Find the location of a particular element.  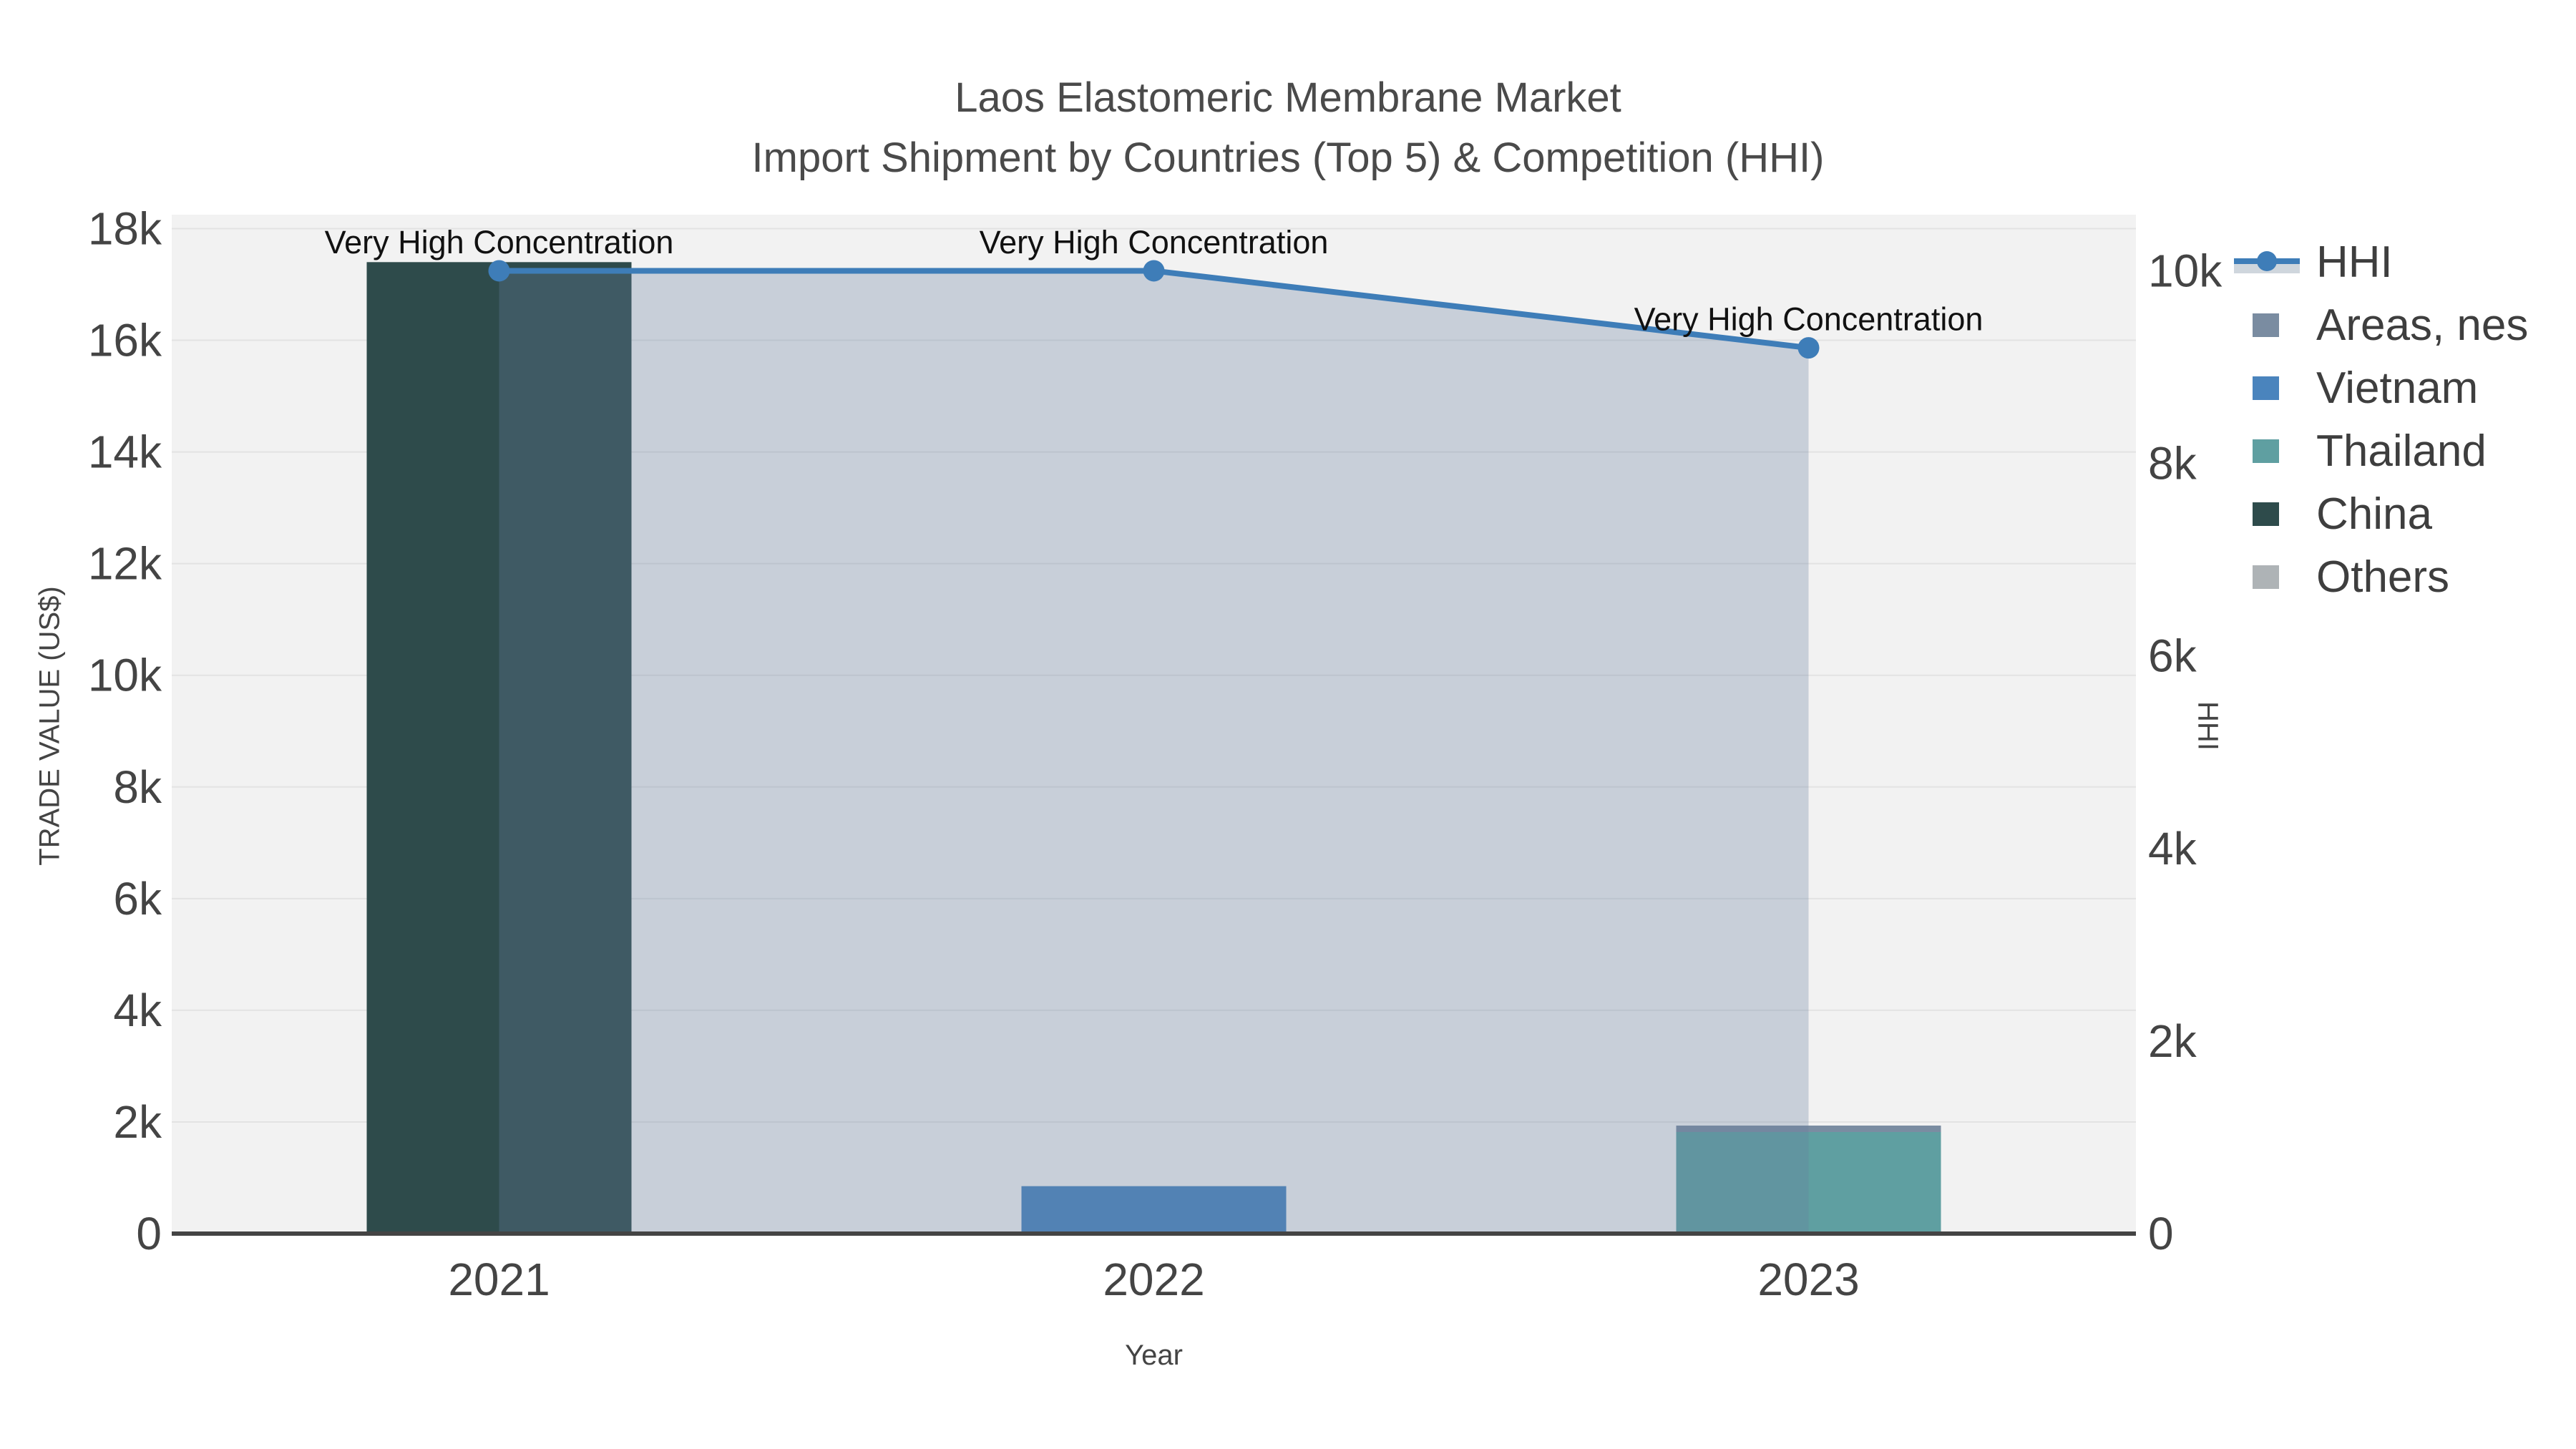

right-tick-4k: 4k is located at coordinates (2172, 848).